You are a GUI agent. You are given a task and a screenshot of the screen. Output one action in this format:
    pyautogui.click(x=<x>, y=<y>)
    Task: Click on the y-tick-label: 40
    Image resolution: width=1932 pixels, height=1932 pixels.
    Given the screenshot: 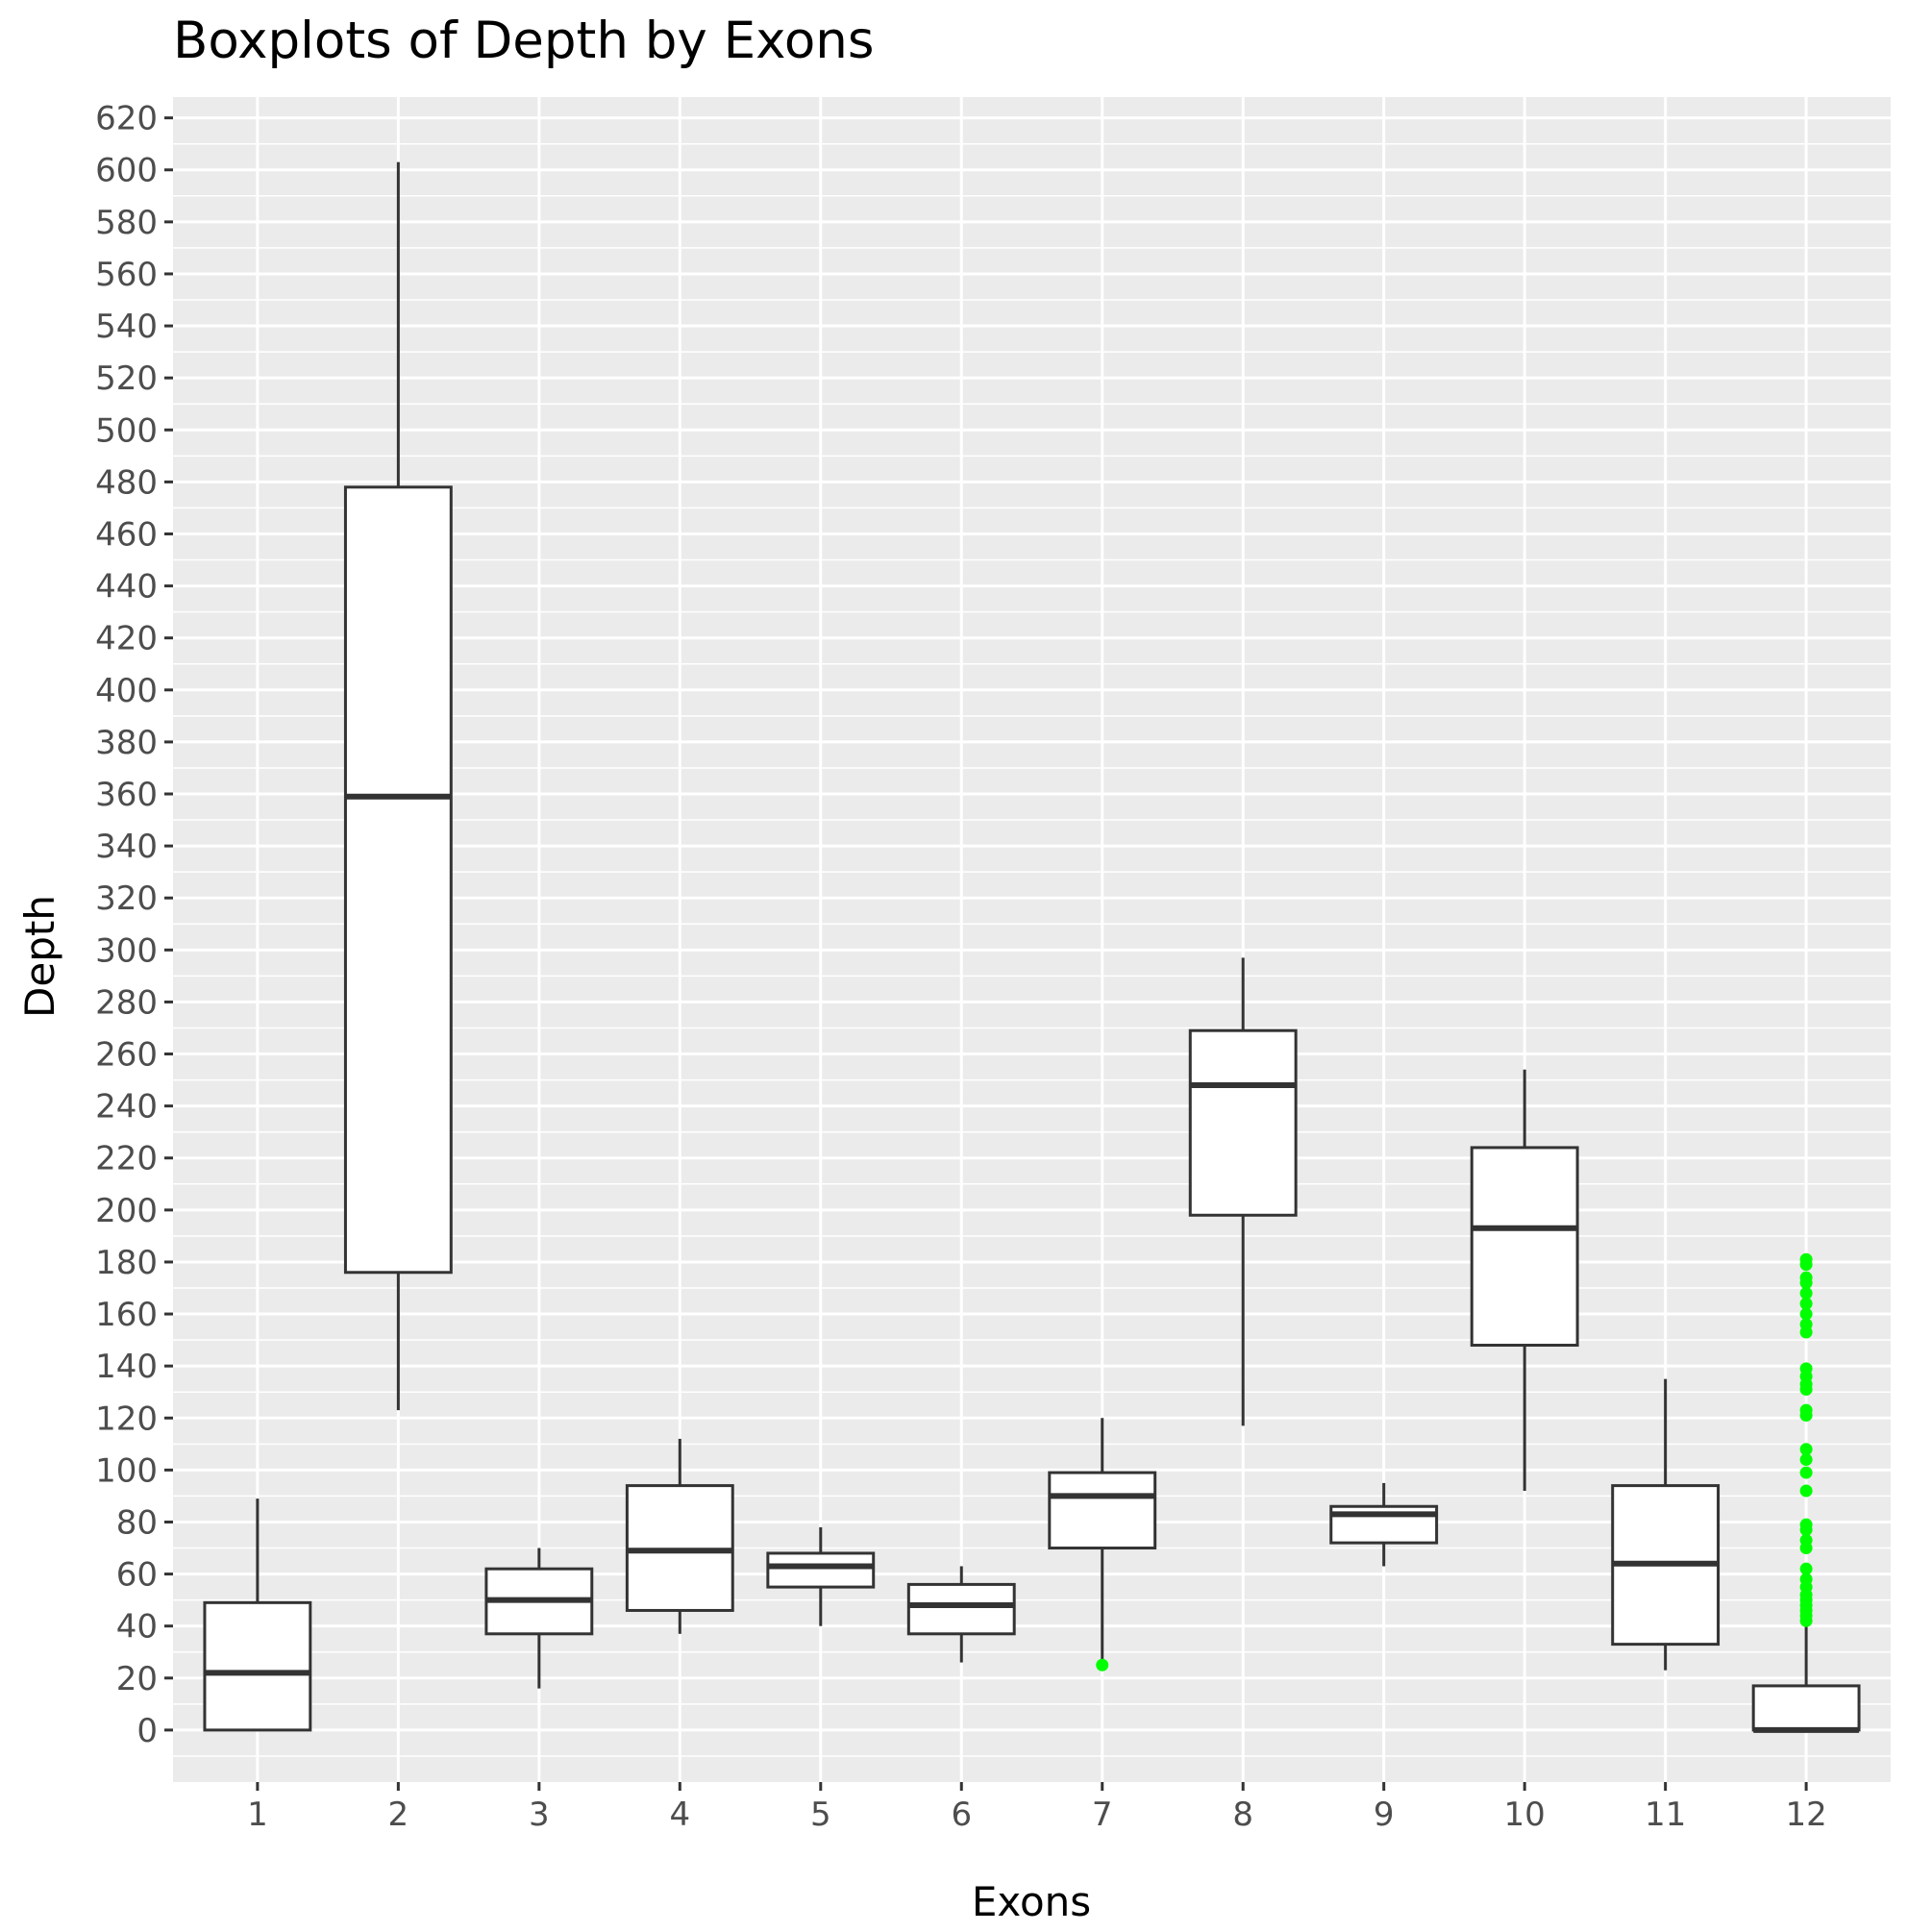 What is the action you would take?
    pyautogui.click(x=137, y=1628)
    